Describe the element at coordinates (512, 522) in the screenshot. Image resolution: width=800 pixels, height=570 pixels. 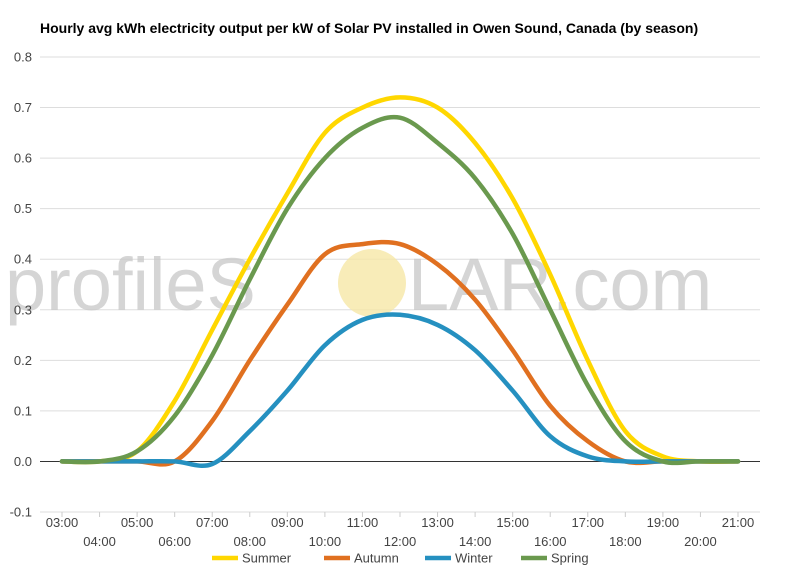
I see `x-tick-label: 15:00` at that location.